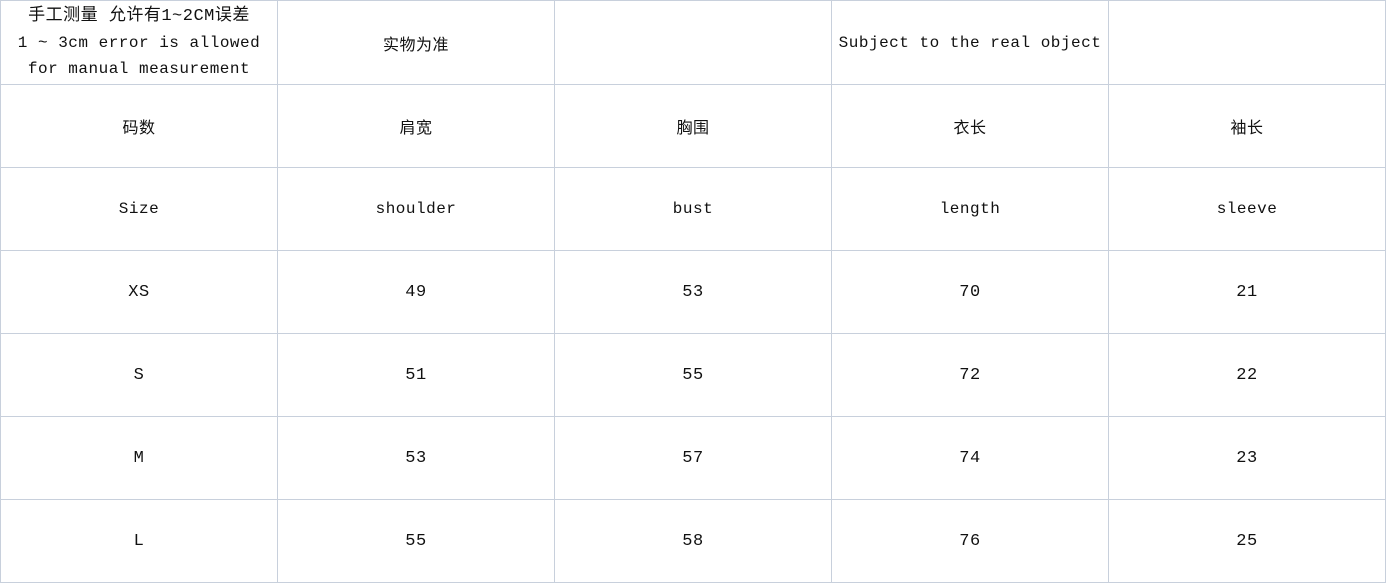  I want to click on header-sleeve-cn: 袖长, so click(1247, 126).